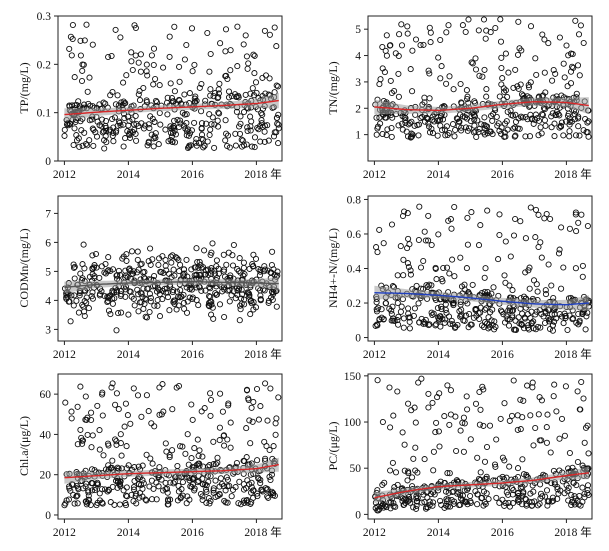 The width and height of the screenshot is (609, 551). I want to click on trend-line, so click(171, 471).